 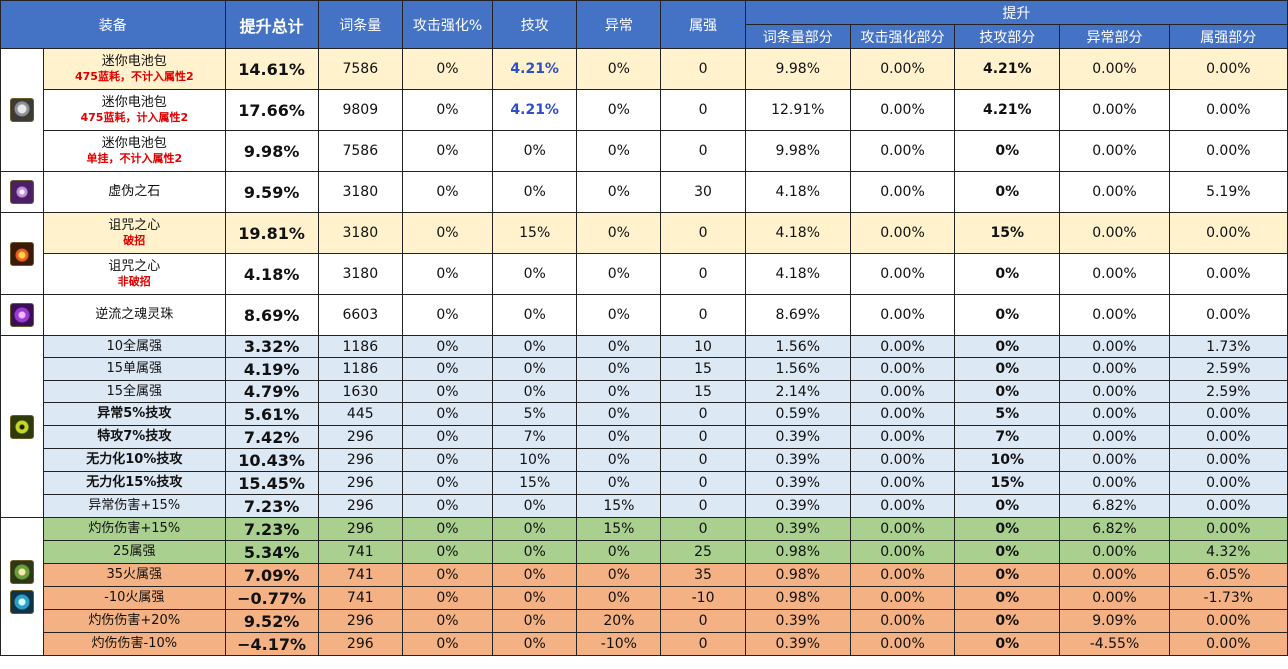 What do you see at coordinates (535, 414) in the screenshot?
I see `skill-cell: 5%` at bounding box center [535, 414].